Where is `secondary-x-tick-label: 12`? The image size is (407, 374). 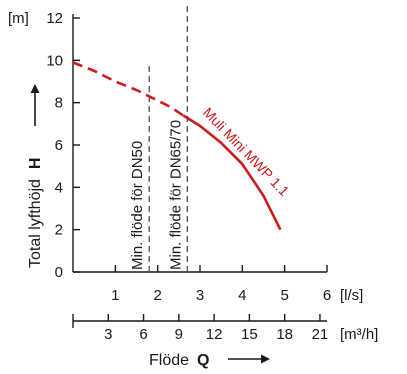 secondary-x-tick-label: 12 is located at coordinates (214, 334).